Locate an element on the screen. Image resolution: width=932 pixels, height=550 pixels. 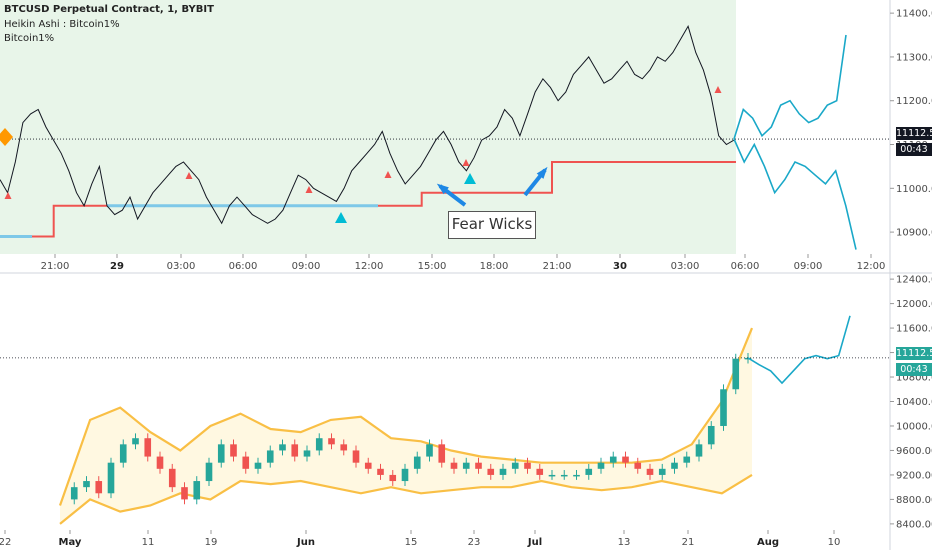
bottom-forecast-line is located at coordinates (799, 350).